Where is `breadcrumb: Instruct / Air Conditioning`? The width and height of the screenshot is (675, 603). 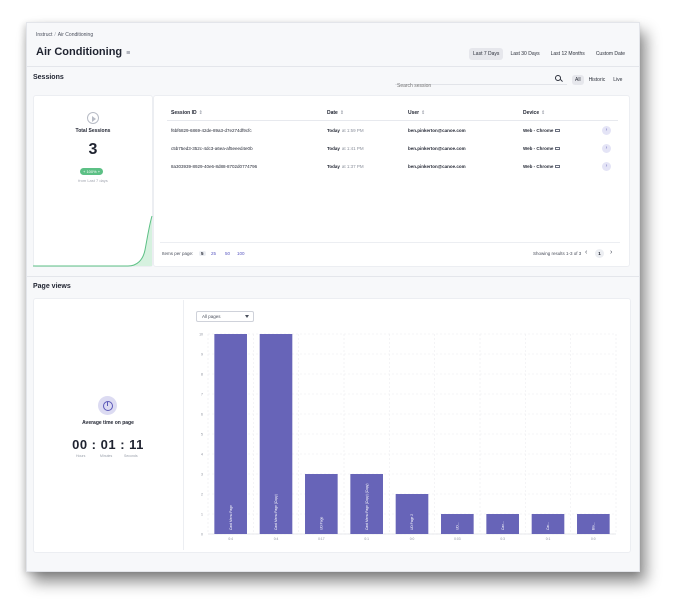
breadcrumb: Instruct / Air Conditioning is located at coordinates (64, 35).